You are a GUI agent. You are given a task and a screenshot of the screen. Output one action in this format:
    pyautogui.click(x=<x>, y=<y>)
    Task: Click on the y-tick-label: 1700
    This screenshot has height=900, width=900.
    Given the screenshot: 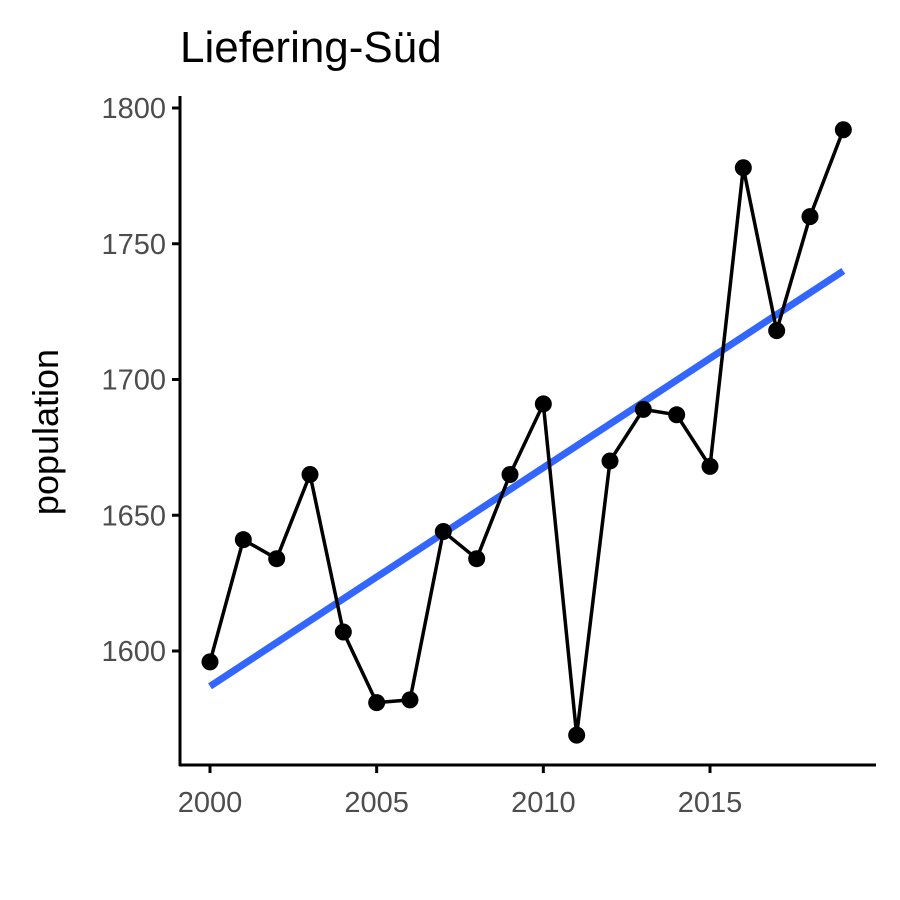 What is the action you would take?
    pyautogui.click(x=133, y=381)
    